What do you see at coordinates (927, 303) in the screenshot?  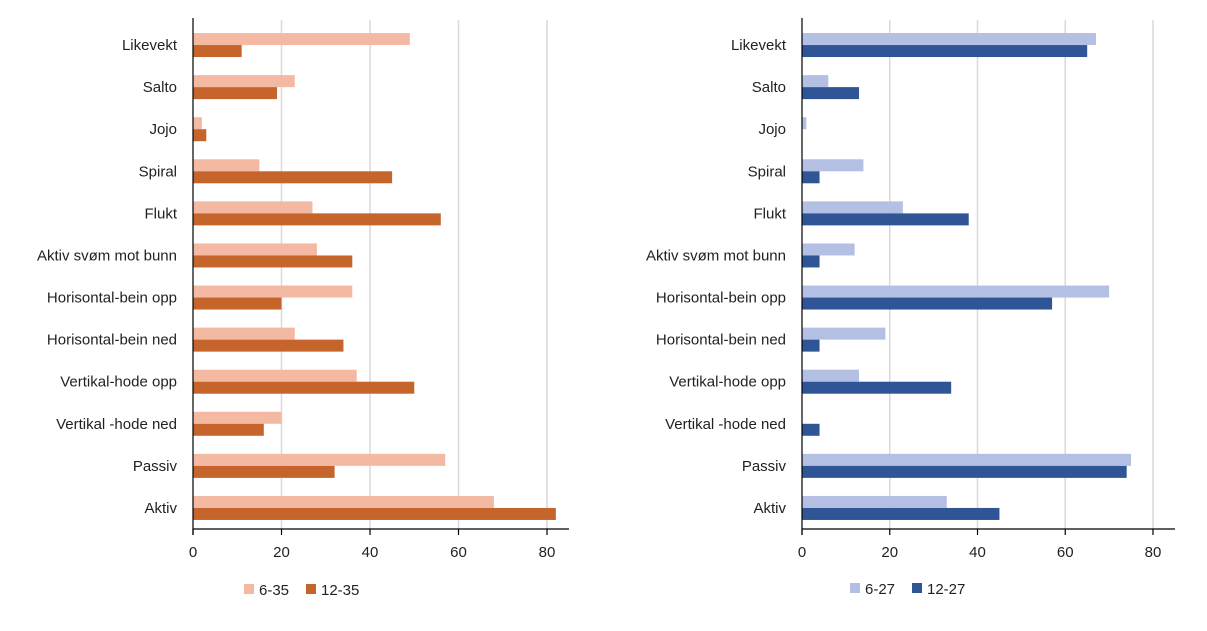 I see `bar-12-27-horisontal-bein-opp` at bounding box center [927, 303].